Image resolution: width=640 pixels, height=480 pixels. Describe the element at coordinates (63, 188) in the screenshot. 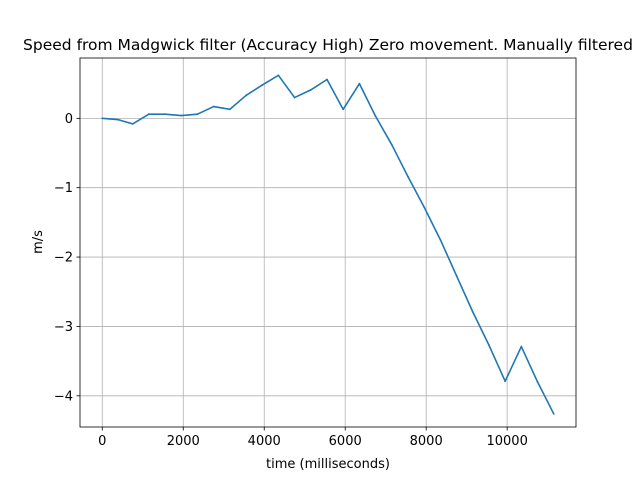

I see `y-tick-label: −1` at that location.